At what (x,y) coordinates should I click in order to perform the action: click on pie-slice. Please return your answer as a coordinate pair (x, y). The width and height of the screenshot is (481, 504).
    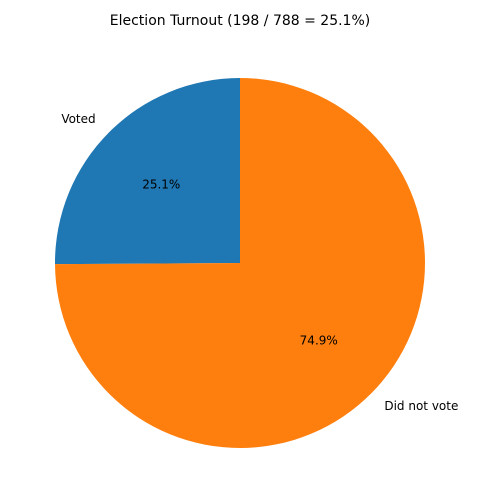
    Looking at the image, I should click on (148, 171).